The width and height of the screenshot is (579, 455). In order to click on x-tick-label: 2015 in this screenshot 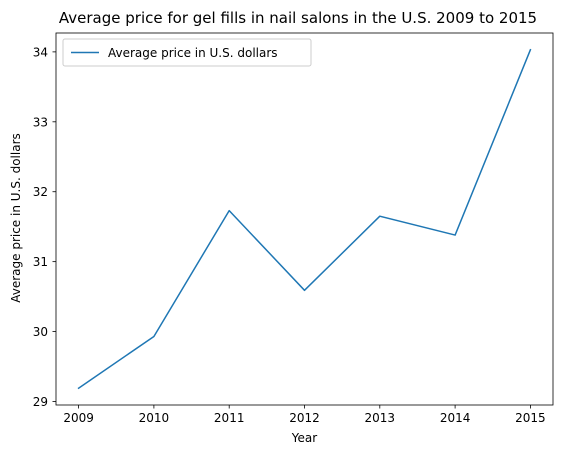, I will do `click(530, 418)`.